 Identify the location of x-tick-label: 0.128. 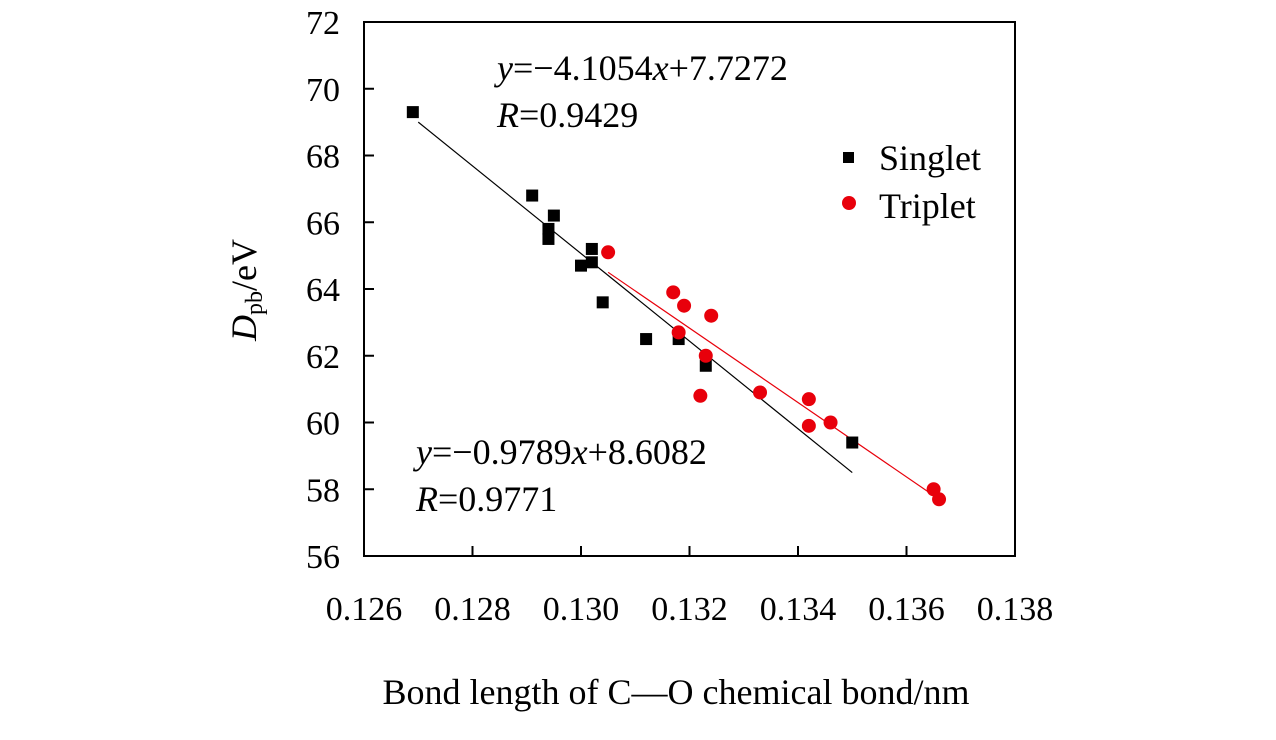
(472, 609).